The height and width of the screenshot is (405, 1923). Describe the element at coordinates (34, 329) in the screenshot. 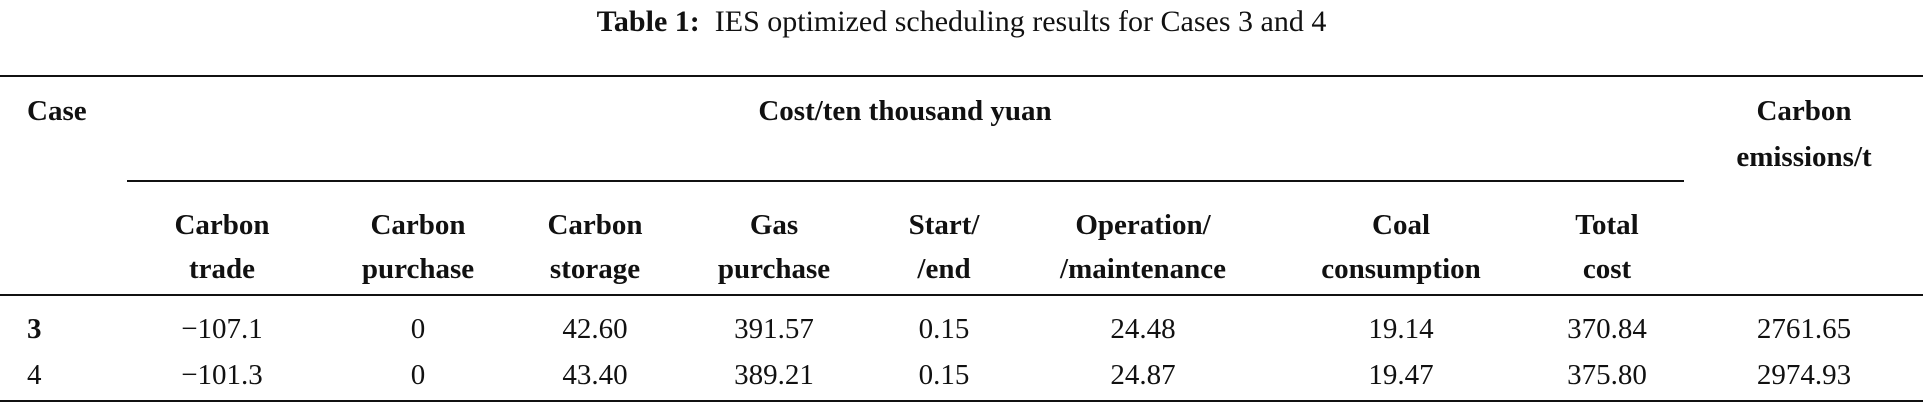

I see `row-case: 3` at that location.